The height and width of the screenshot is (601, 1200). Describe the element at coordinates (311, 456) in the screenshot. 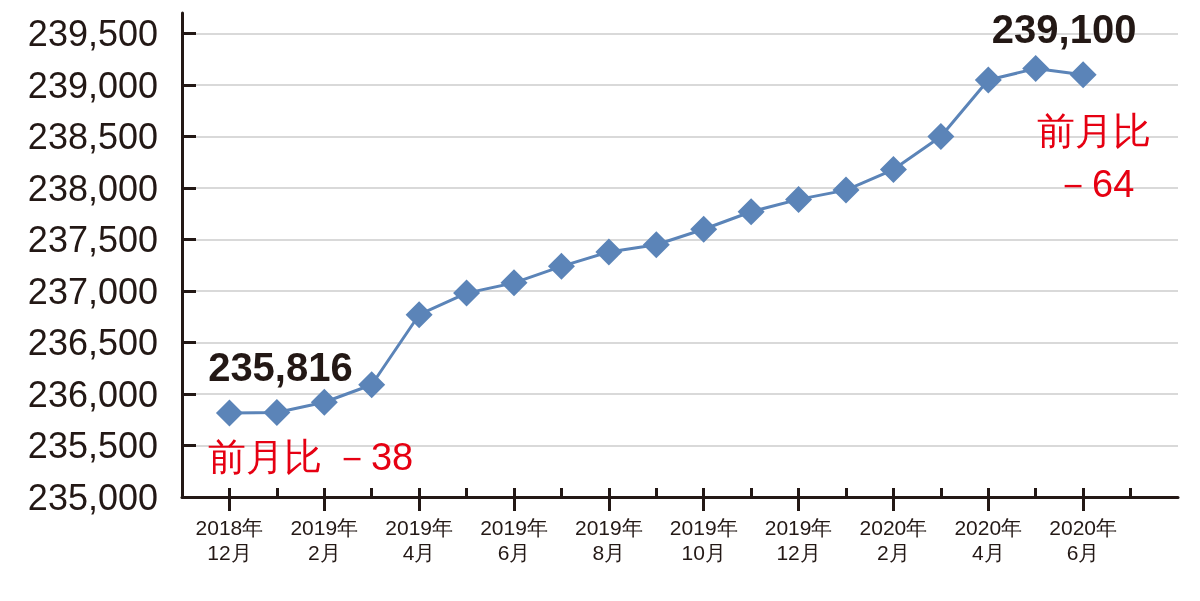

I see `annotation: 前月比 －38` at that location.